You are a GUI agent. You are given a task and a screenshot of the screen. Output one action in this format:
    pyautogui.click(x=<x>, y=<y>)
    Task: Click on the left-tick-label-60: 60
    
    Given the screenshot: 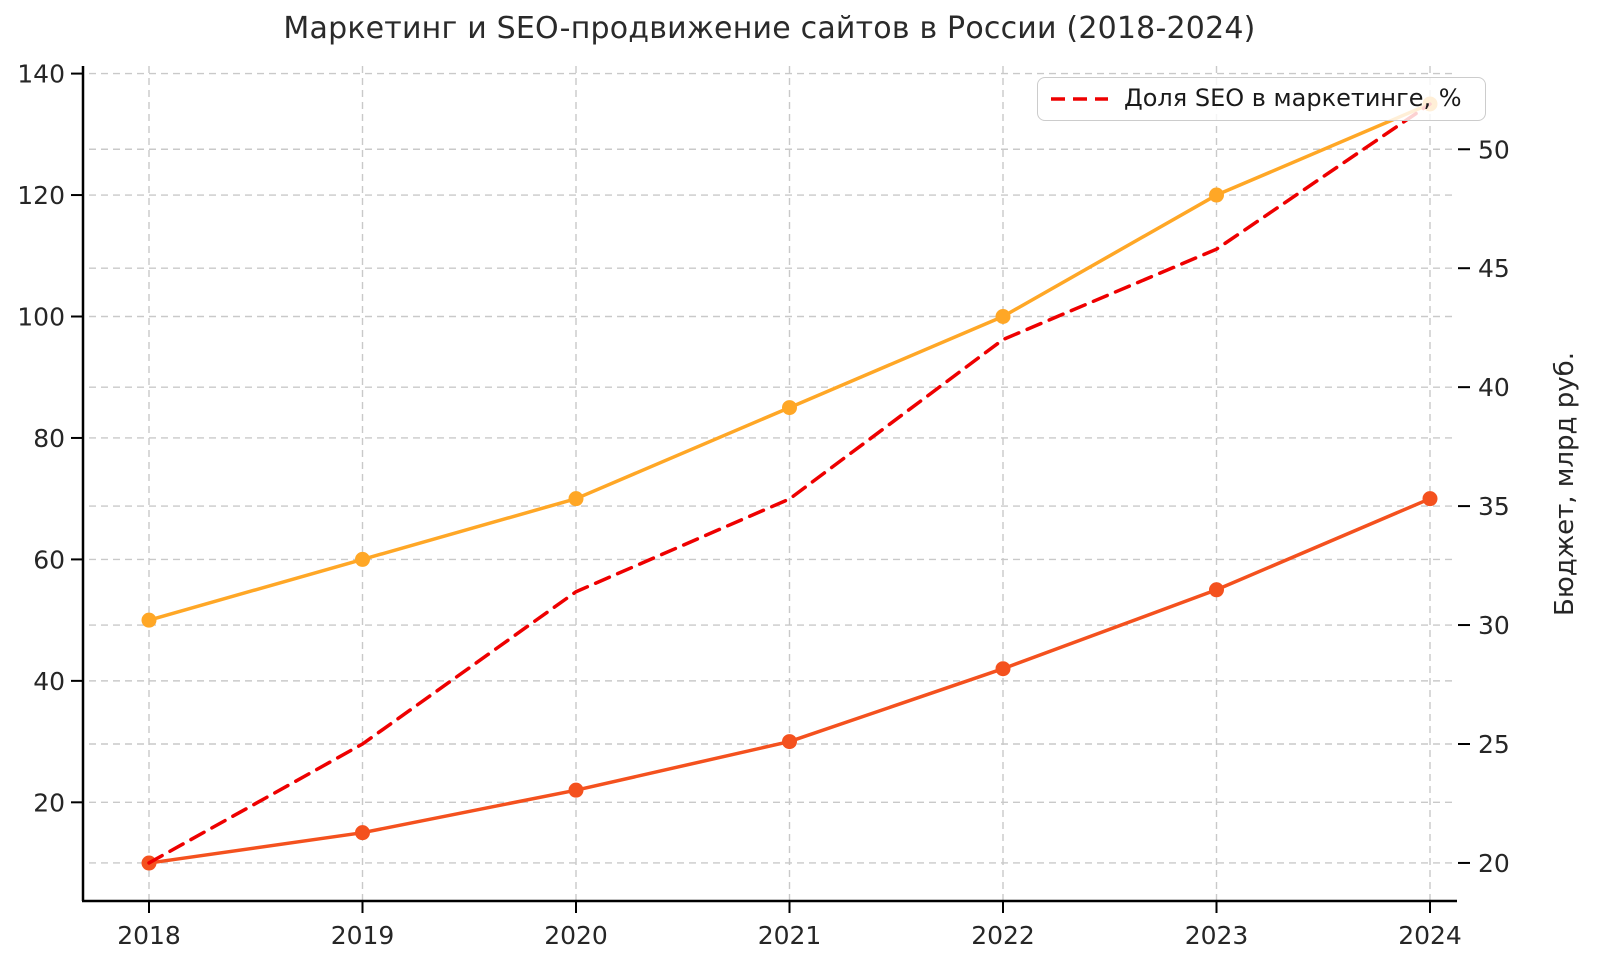 What is the action you would take?
    pyautogui.click(x=49, y=559)
    